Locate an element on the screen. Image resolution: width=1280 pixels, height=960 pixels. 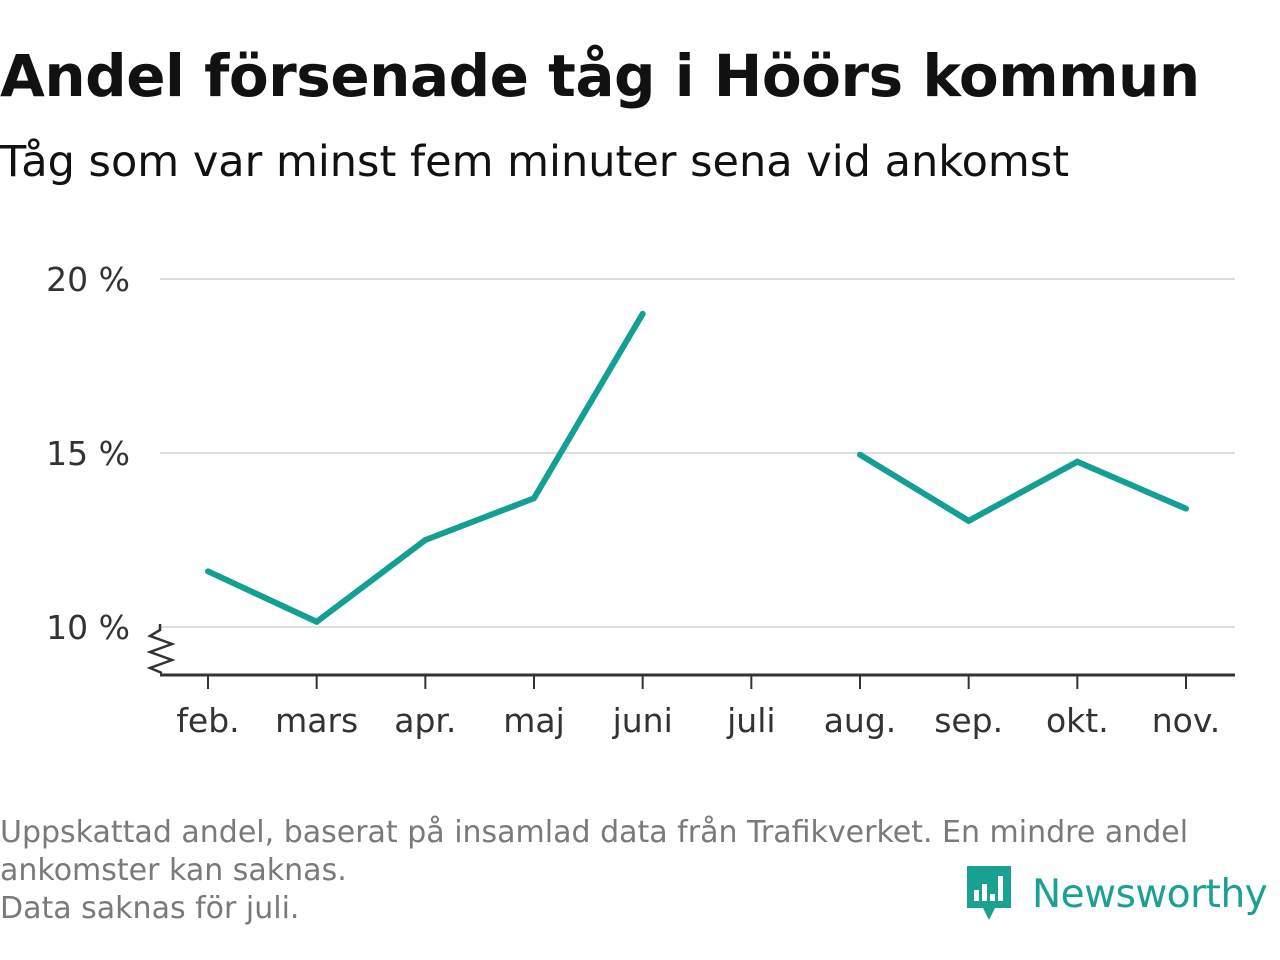
x-tick-label: feb. is located at coordinates (207, 720).